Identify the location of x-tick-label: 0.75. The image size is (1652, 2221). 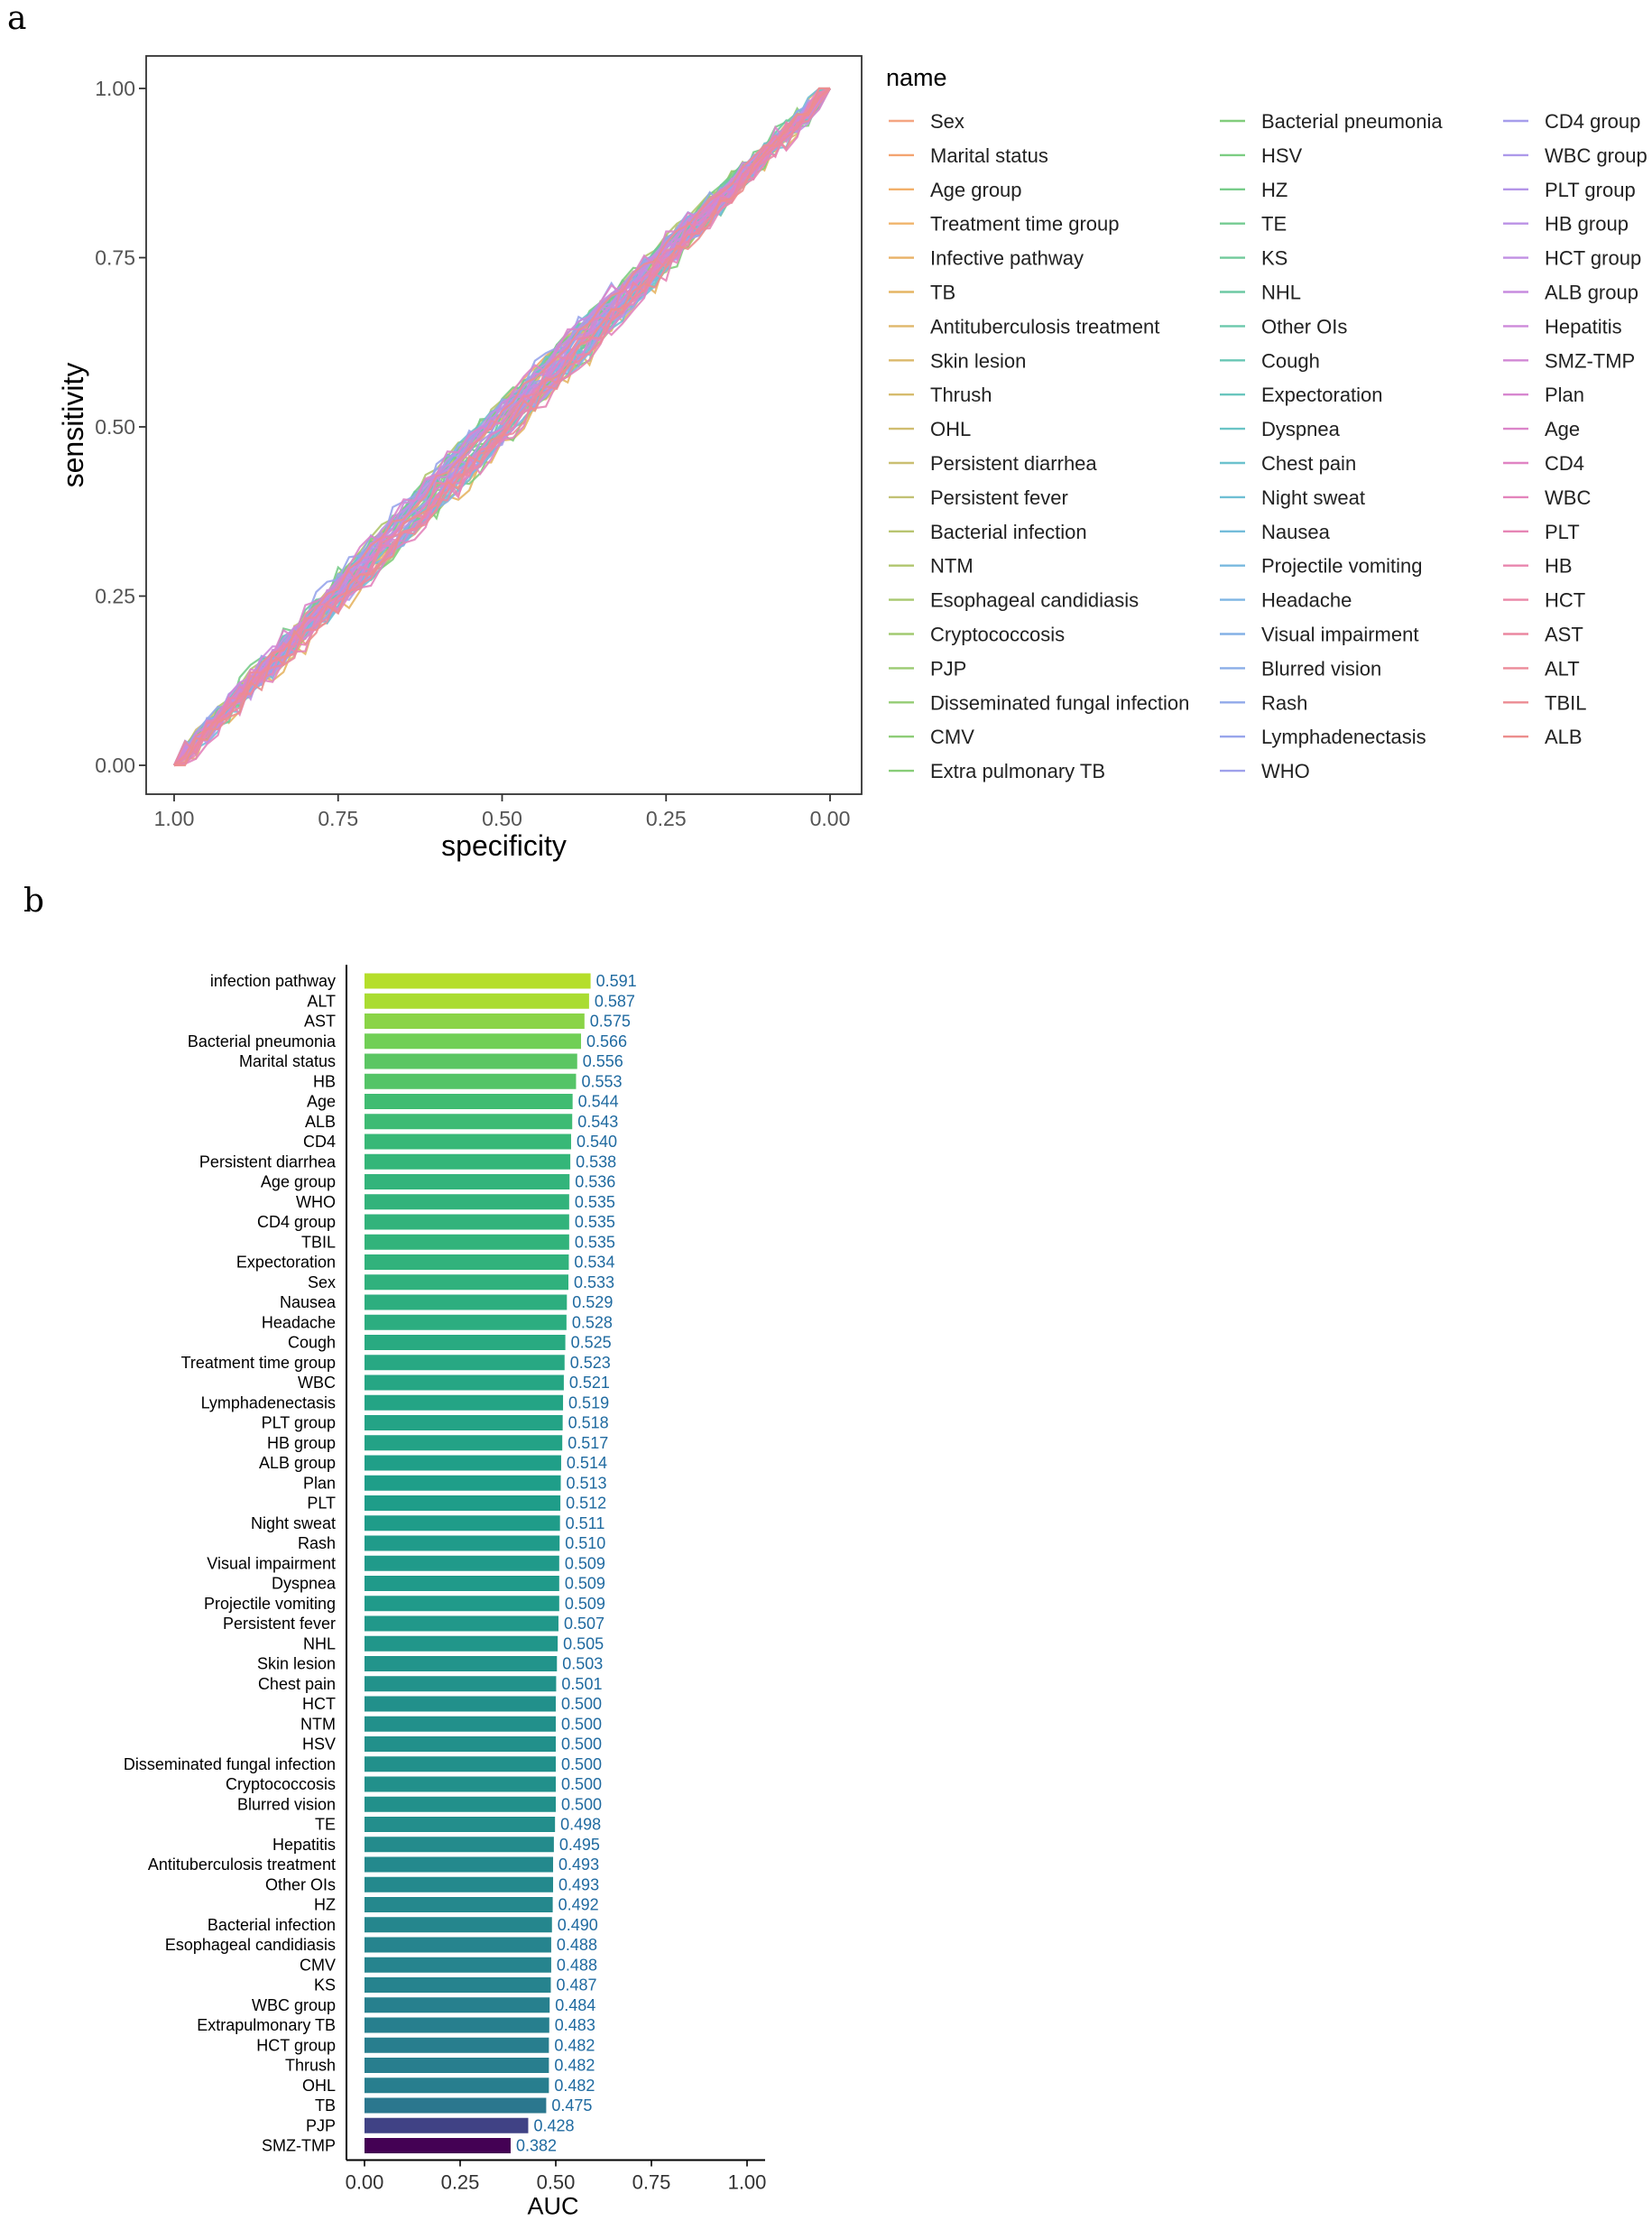
(338, 818).